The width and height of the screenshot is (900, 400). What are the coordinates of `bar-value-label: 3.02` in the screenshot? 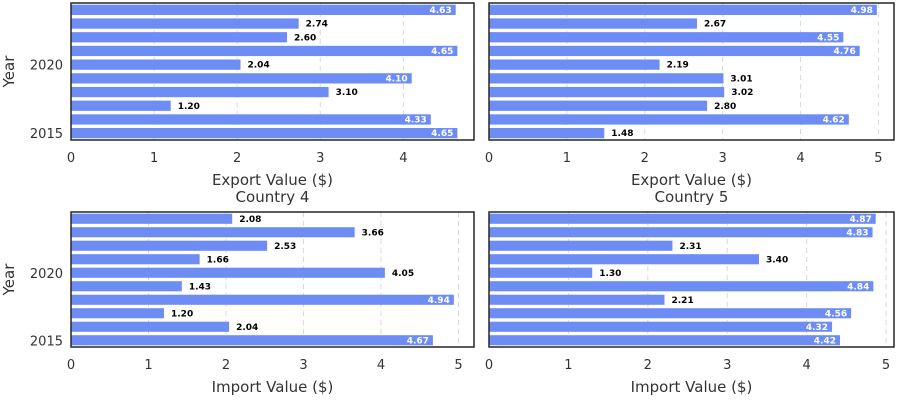 It's located at (742, 93).